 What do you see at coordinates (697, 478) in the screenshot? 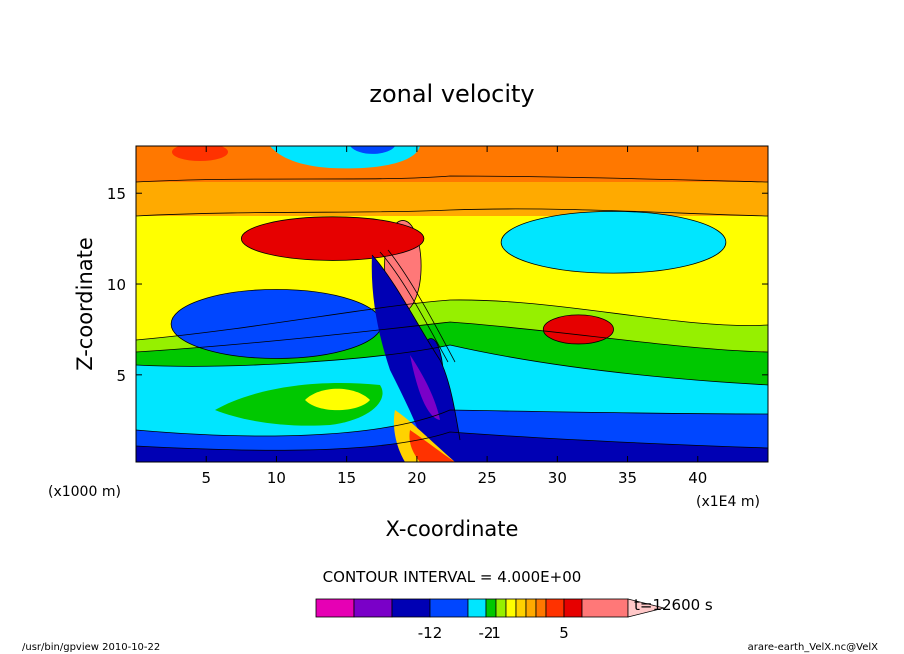
I see `x-tick-label: 40` at bounding box center [697, 478].